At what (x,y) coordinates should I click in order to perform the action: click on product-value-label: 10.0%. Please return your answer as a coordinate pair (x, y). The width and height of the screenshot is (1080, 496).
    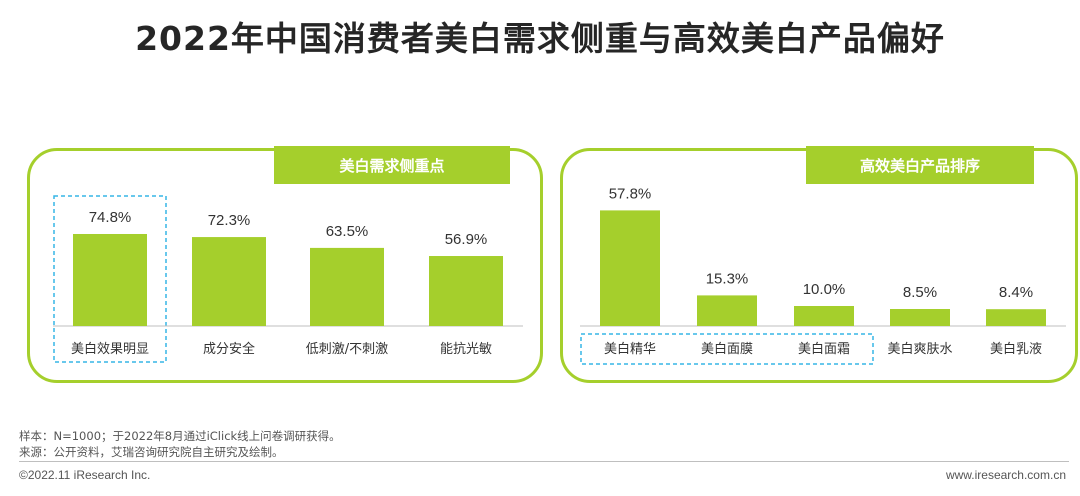
    Looking at the image, I should click on (824, 289).